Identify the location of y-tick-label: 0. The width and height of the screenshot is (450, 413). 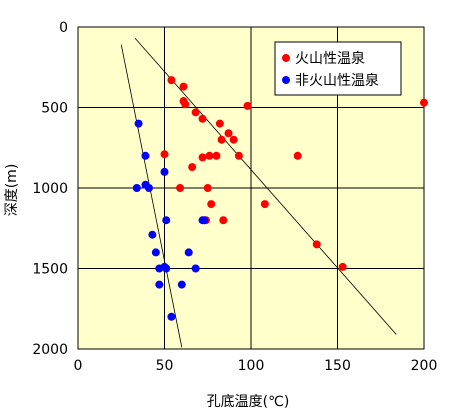
(63, 28).